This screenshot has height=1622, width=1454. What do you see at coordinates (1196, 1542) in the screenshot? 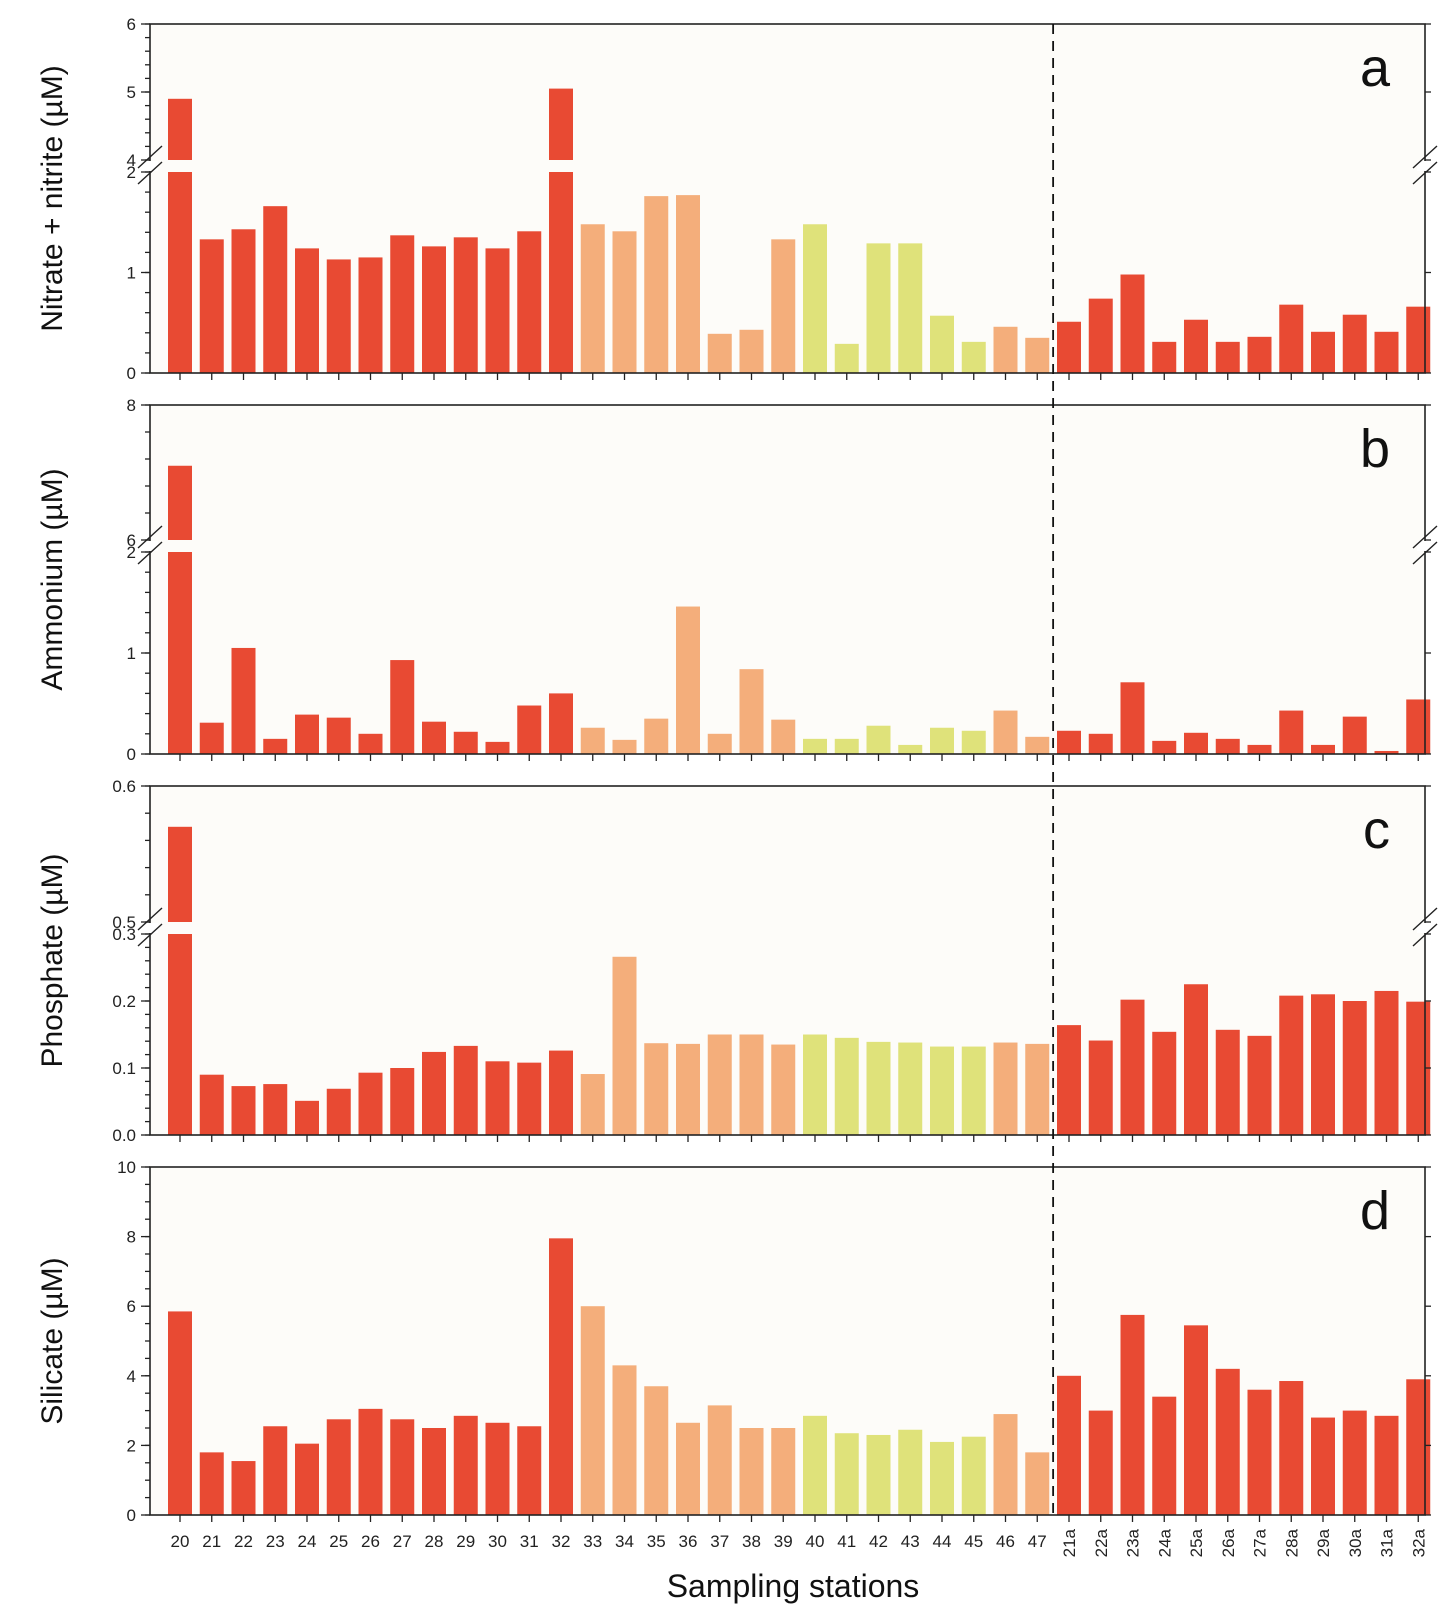
I see `x-tick-label: 25a` at bounding box center [1196, 1542].